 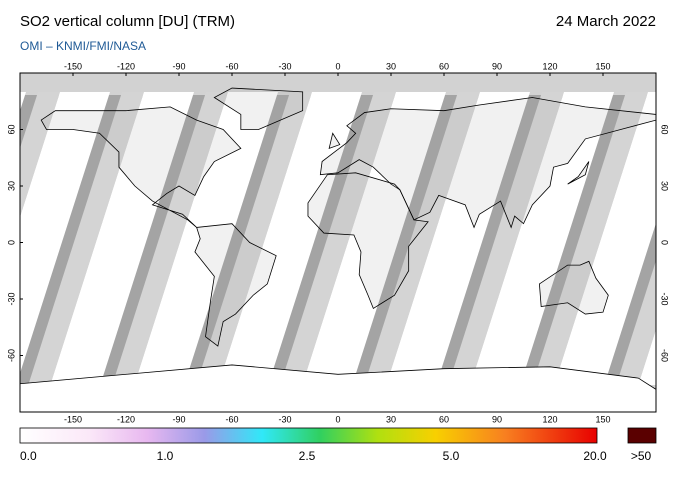 I want to click on lon-tick-label-bottom: 60, so click(x=444, y=419).